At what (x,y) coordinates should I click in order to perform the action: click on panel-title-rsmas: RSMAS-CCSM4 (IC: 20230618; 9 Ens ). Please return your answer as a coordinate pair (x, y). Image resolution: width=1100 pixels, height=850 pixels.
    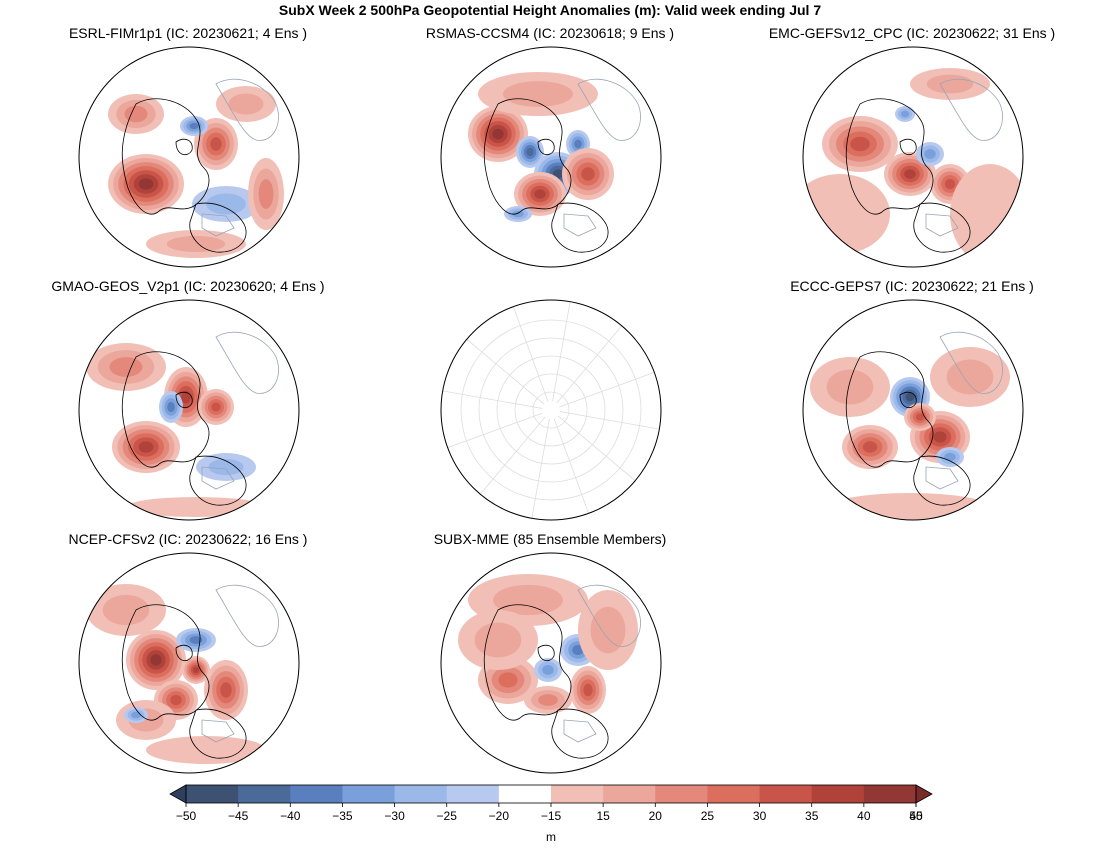
    Looking at the image, I should click on (550, 33).